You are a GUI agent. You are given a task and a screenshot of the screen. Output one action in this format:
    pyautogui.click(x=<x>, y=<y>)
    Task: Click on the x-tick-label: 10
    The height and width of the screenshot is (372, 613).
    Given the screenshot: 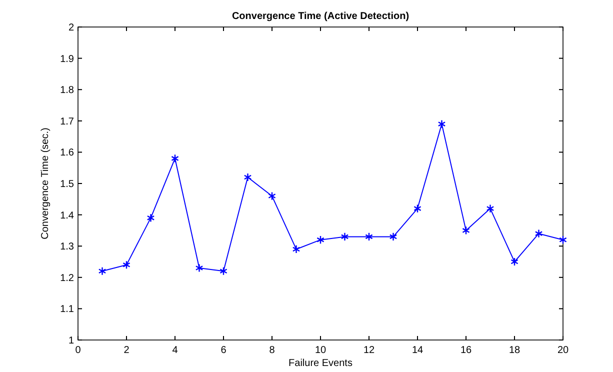 What is the action you would take?
    pyautogui.click(x=320, y=350)
    